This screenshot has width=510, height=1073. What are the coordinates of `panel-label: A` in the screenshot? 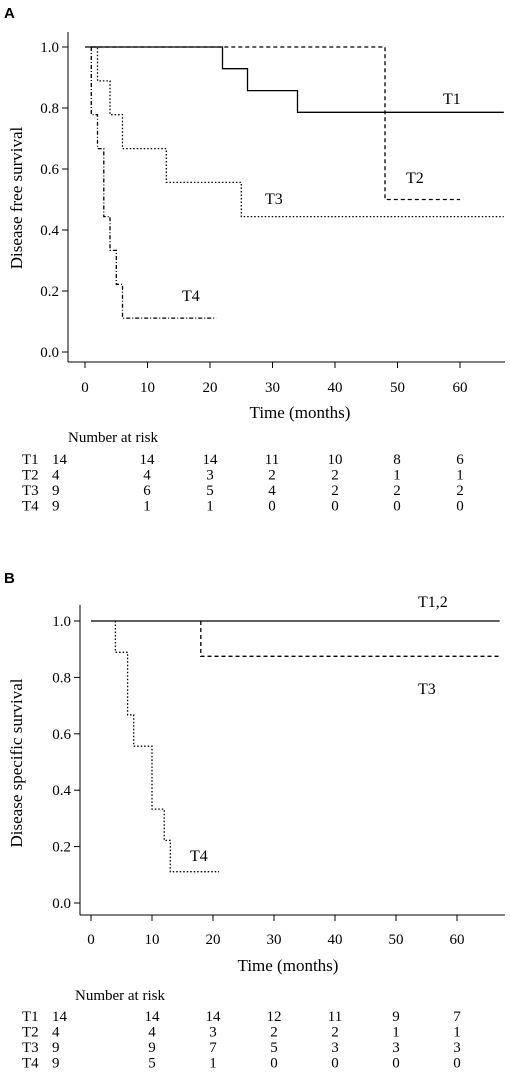 It's located at (9, 13).